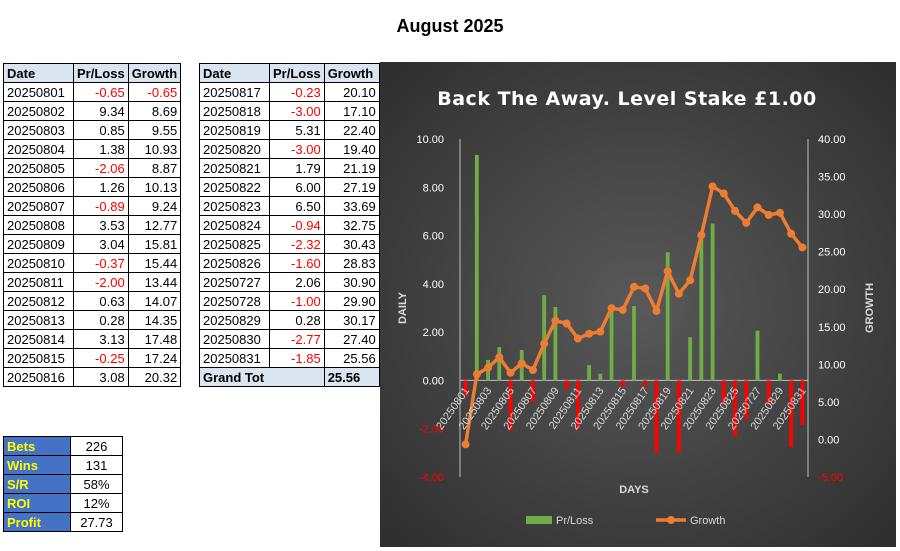 The image size is (900, 551). I want to click on cell-growth: 27.40, so click(351, 339).